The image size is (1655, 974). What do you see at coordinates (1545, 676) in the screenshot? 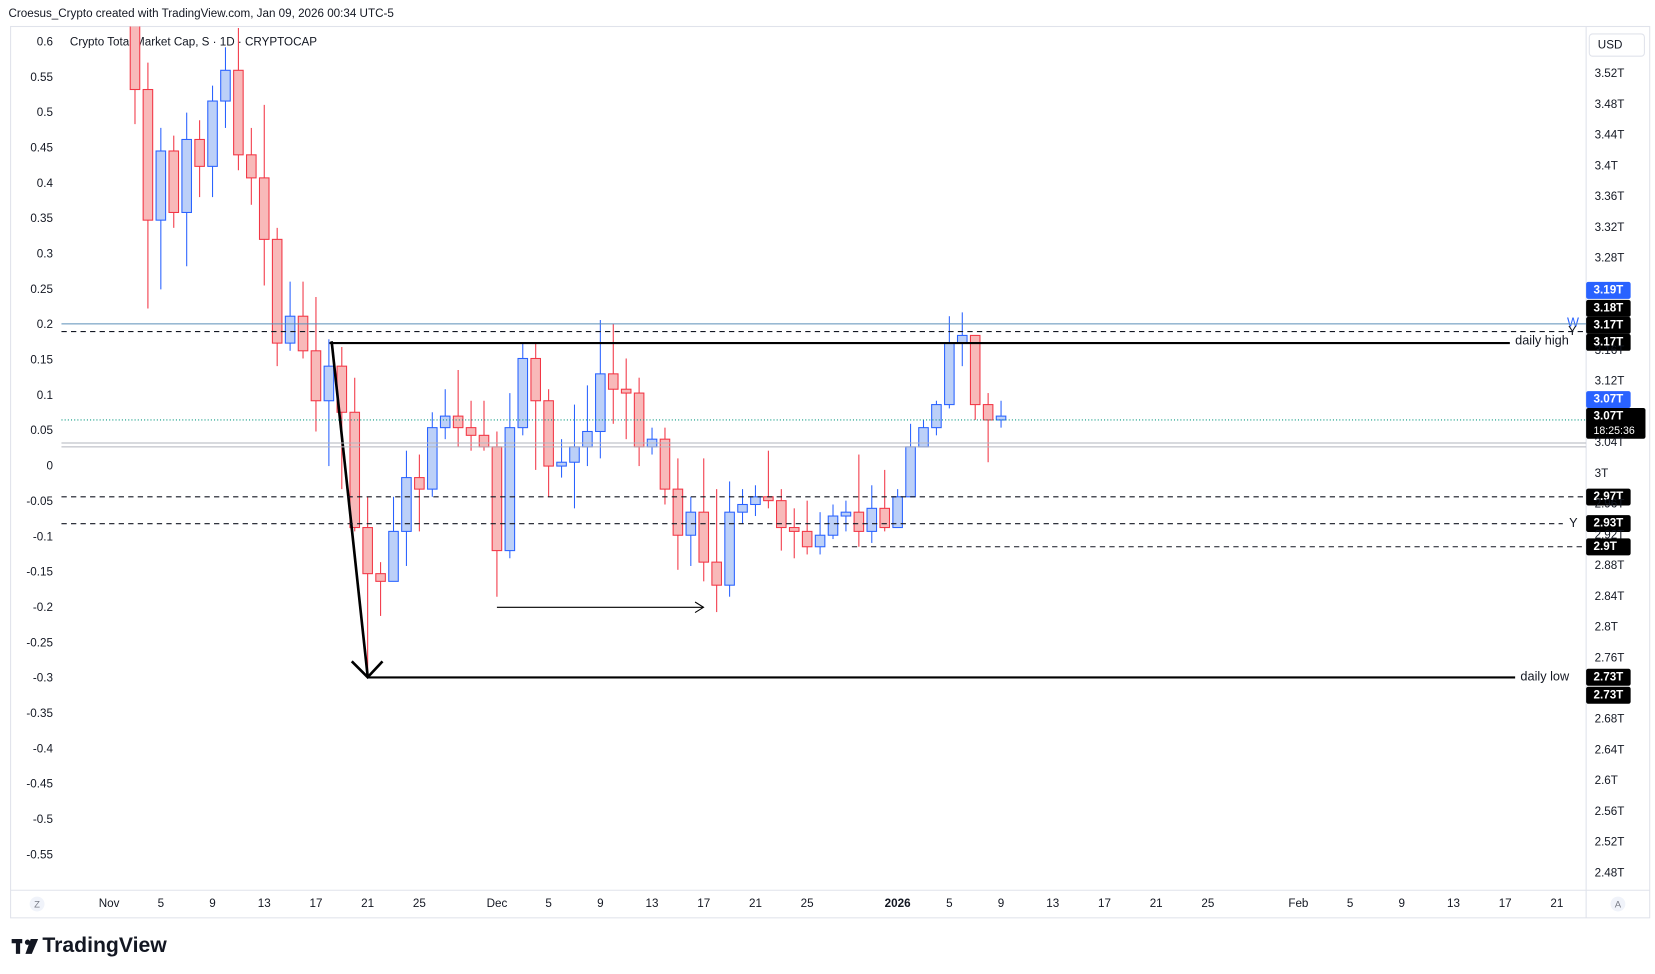
I see `annotation: daily low` at bounding box center [1545, 676].